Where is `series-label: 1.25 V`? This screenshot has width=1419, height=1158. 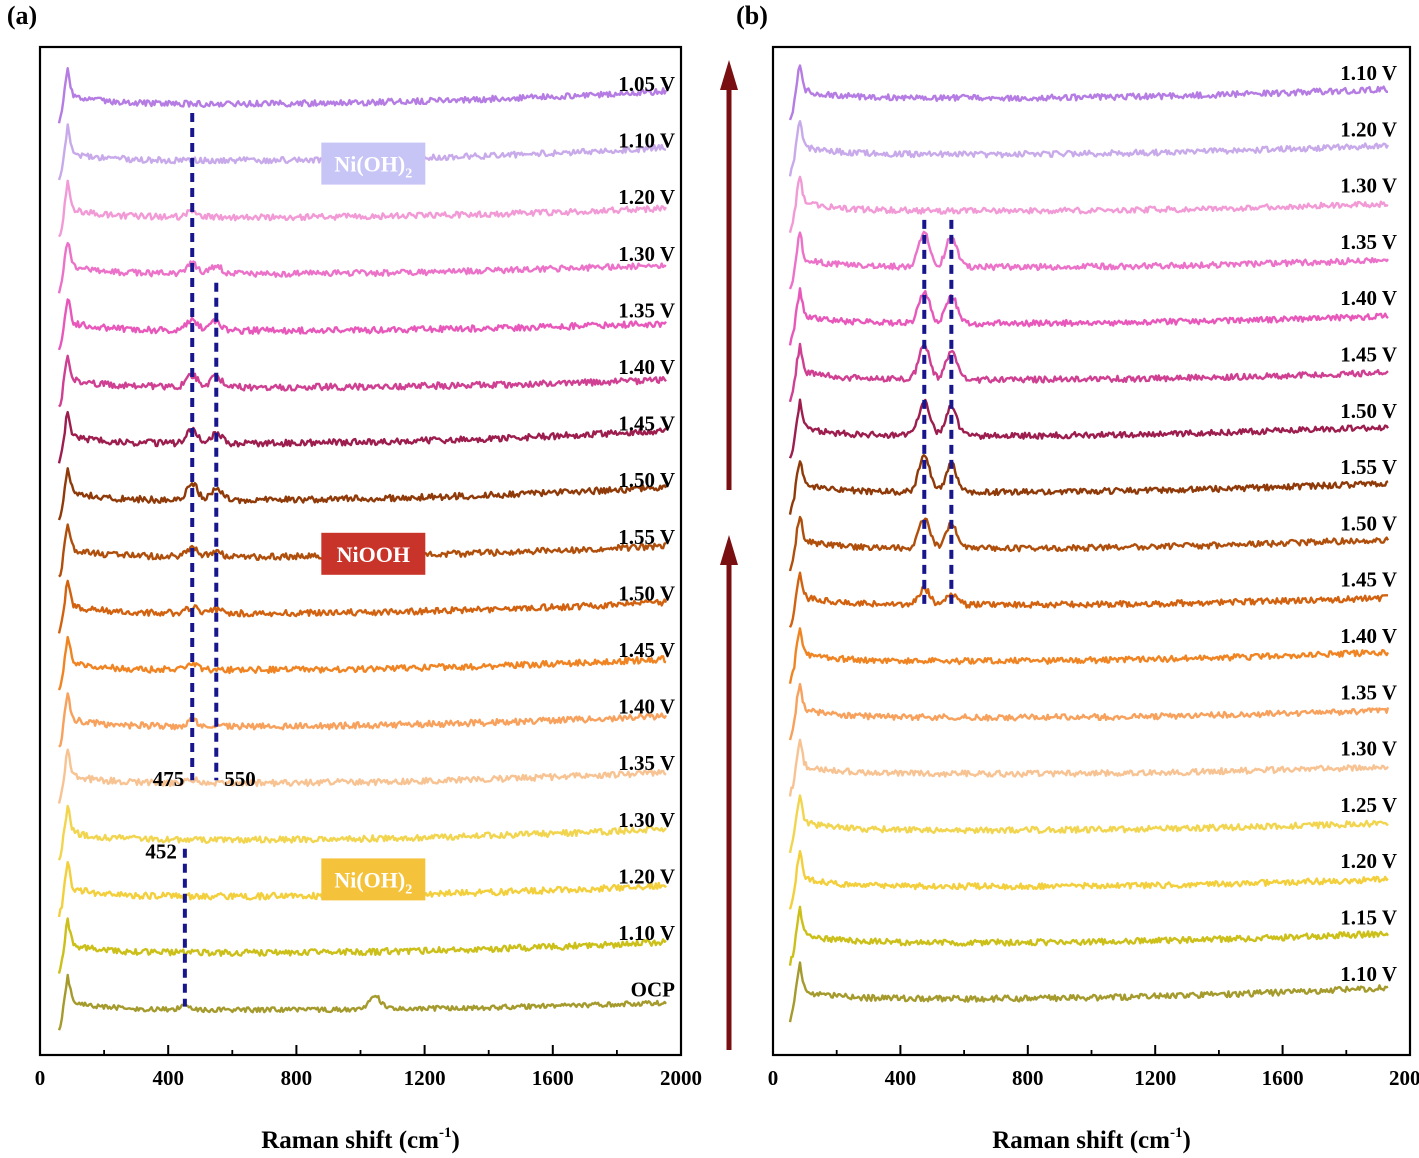 series-label: 1.25 V is located at coordinates (1368, 805).